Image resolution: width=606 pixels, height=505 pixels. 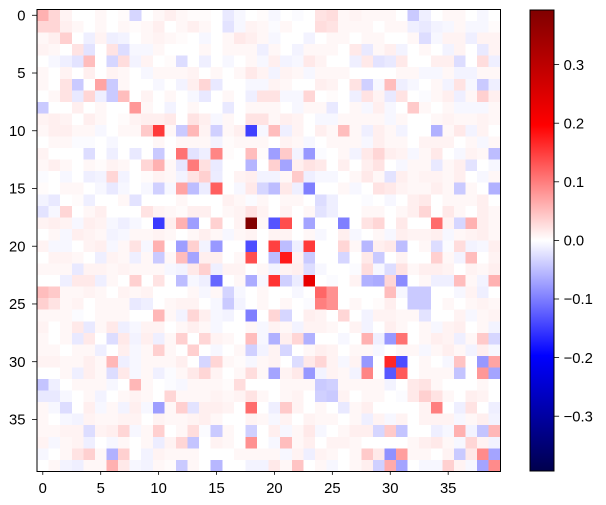 I want to click on svg-text: 0.1, so click(x=574, y=183).